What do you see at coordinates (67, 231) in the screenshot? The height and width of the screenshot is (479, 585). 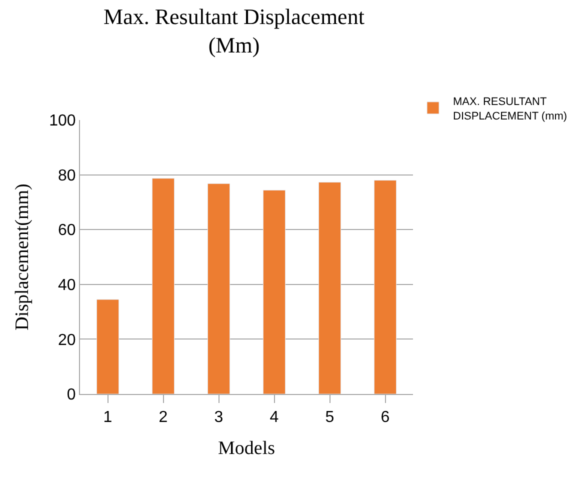 I see `y-tick-label: 60` at bounding box center [67, 231].